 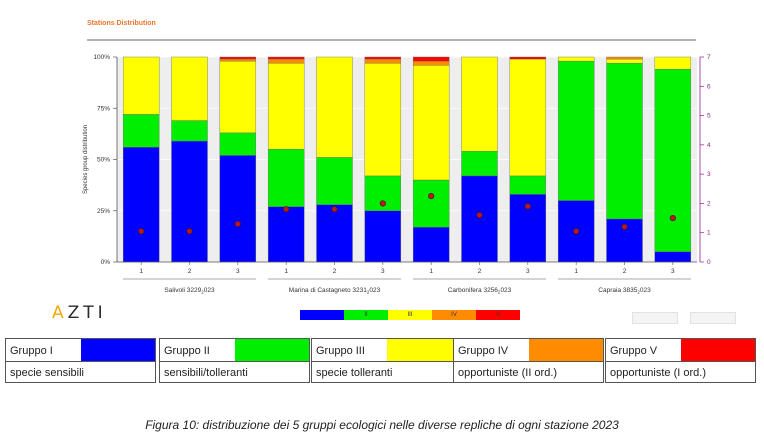 What do you see at coordinates (508, 373) in the screenshot?
I see `group-desc: opportuniste (II ord.)` at bounding box center [508, 373].